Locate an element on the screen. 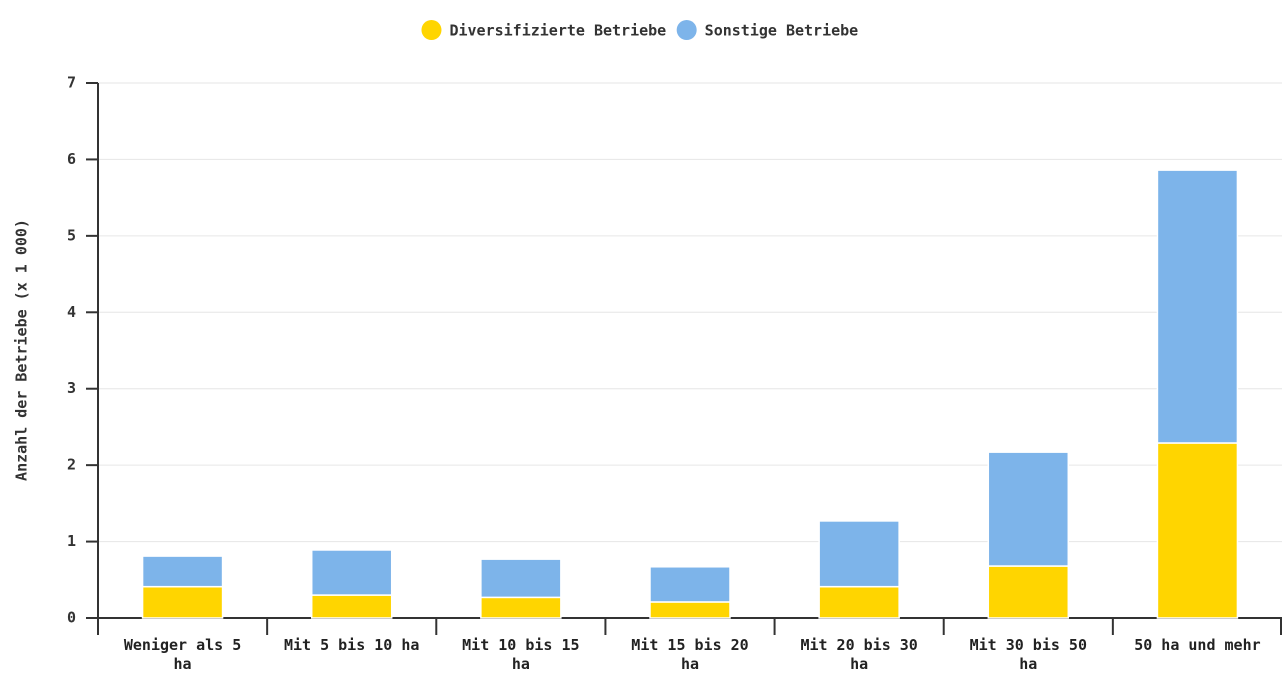  y-tick-label: 7 is located at coordinates (71, 83).